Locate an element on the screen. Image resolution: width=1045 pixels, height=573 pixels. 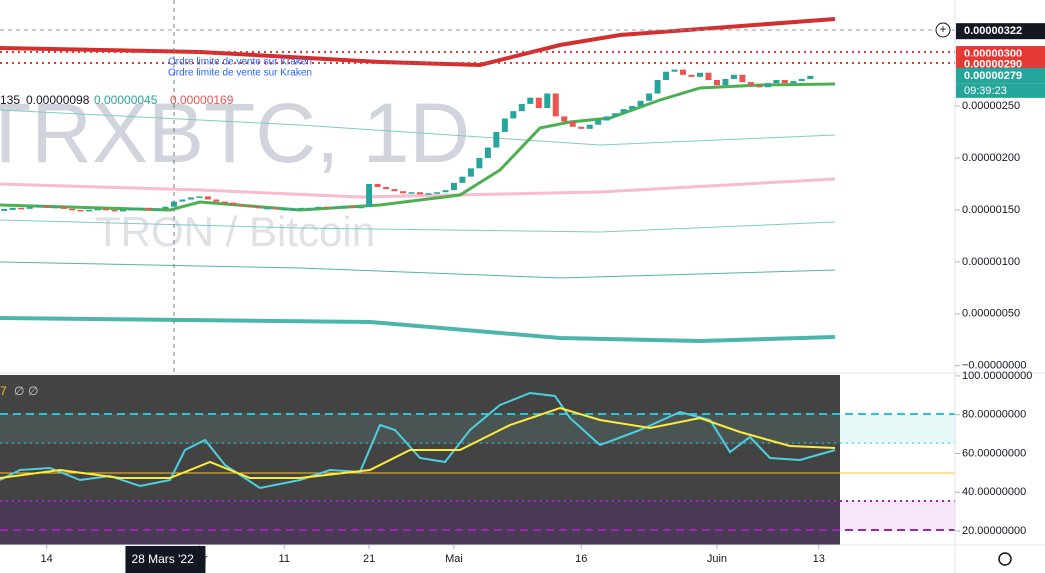
rsi-low-band is located at coordinates (420, 522).